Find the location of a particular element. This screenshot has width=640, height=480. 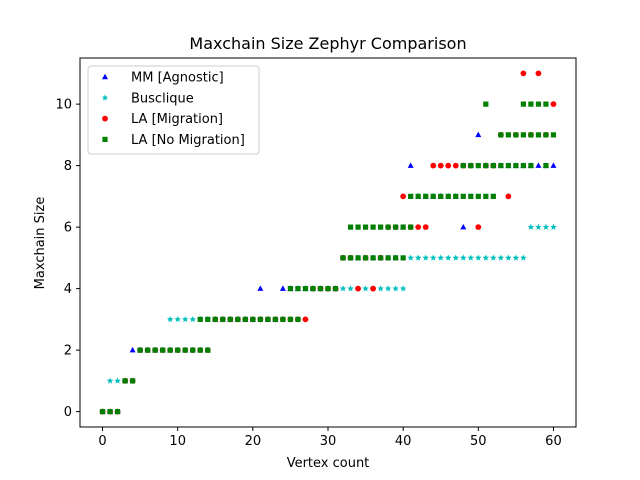

y-tick-label: 4 is located at coordinates (68, 289).